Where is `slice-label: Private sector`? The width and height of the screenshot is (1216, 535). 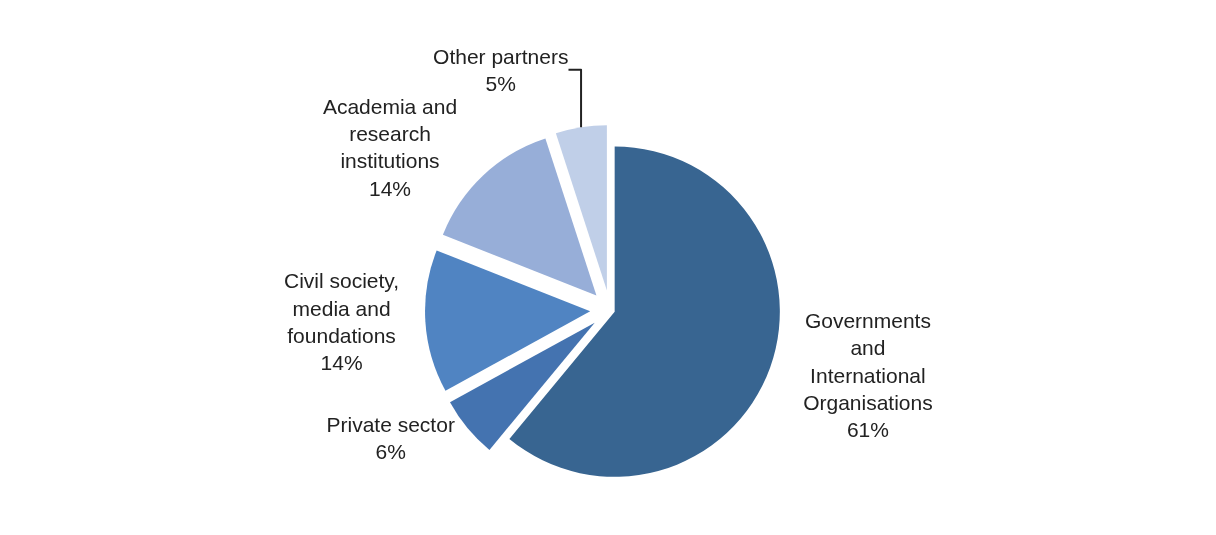 slice-label: Private sector is located at coordinates (390, 424).